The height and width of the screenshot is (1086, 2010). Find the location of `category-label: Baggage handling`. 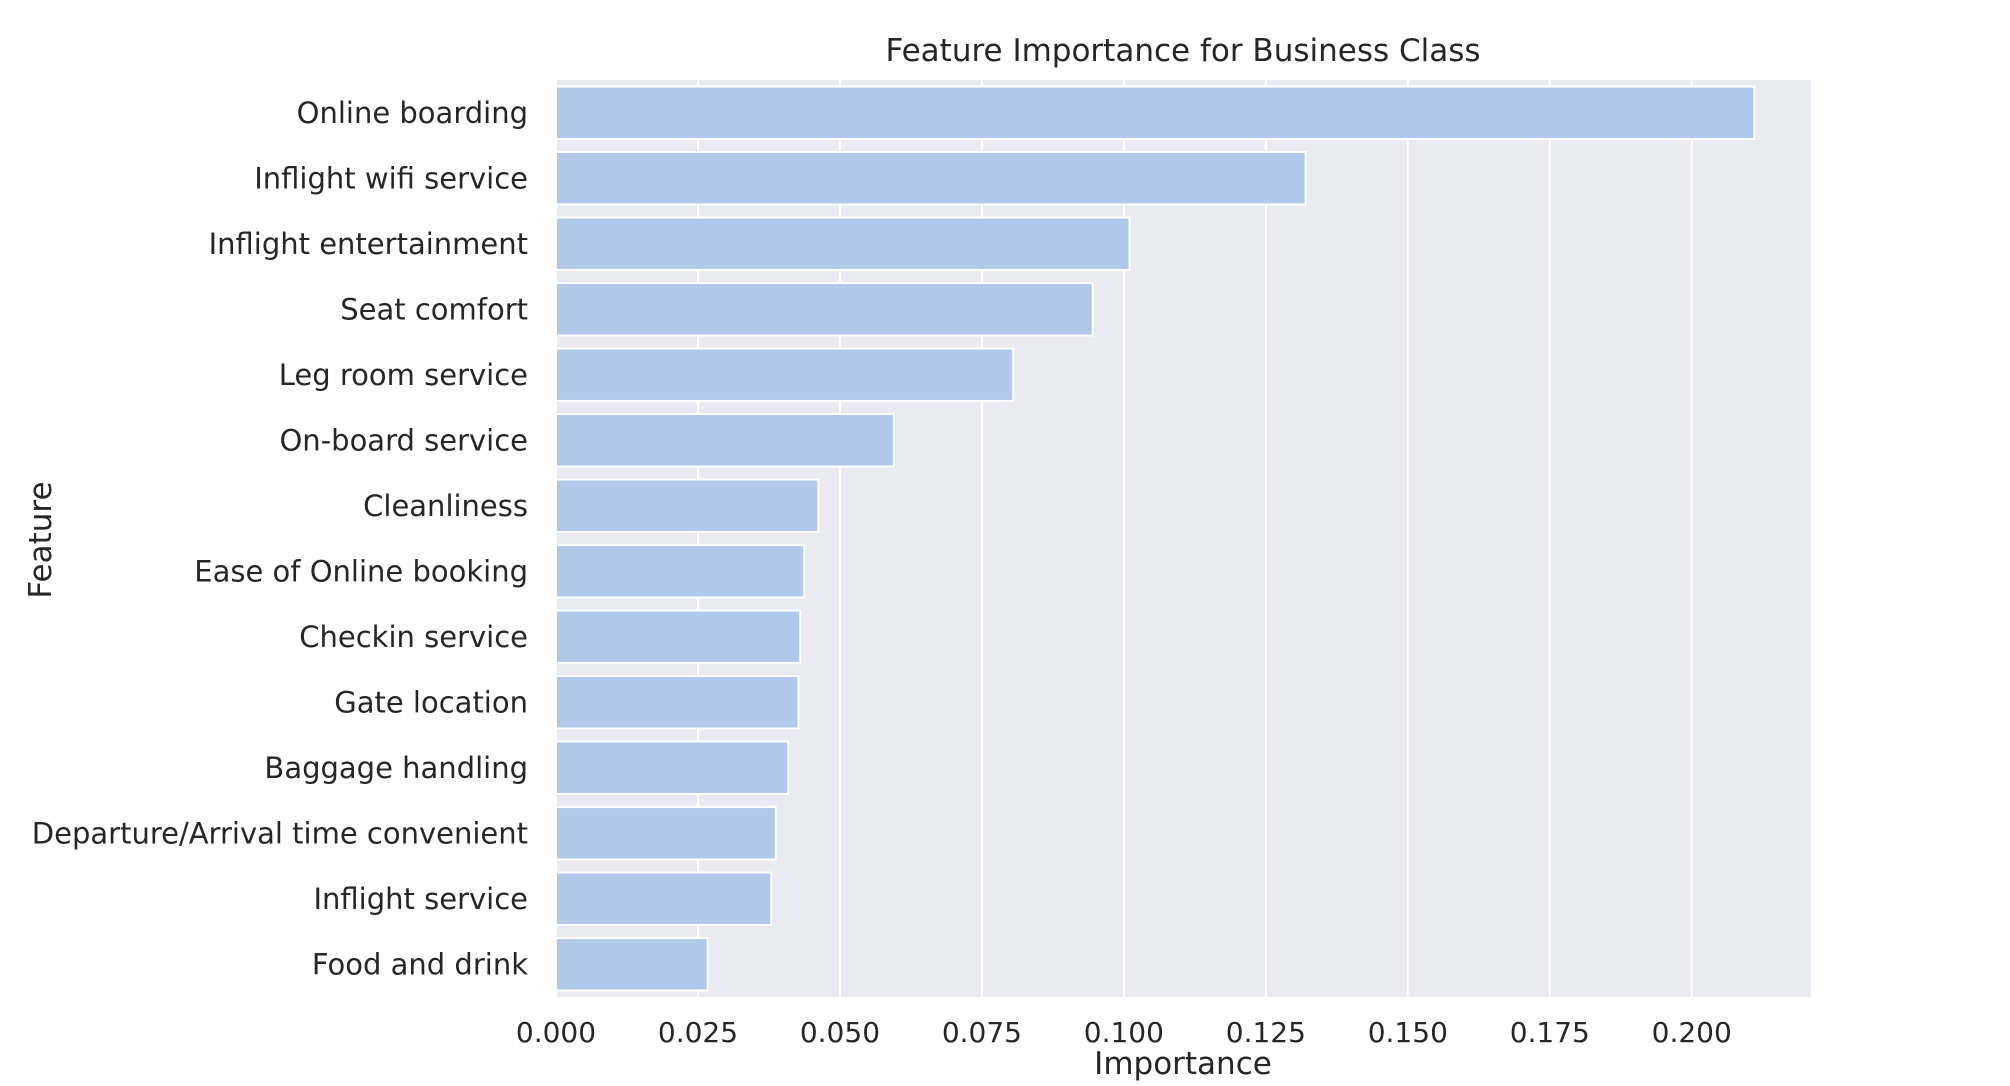

category-label: Baggage handling is located at coordinates (396, 768).